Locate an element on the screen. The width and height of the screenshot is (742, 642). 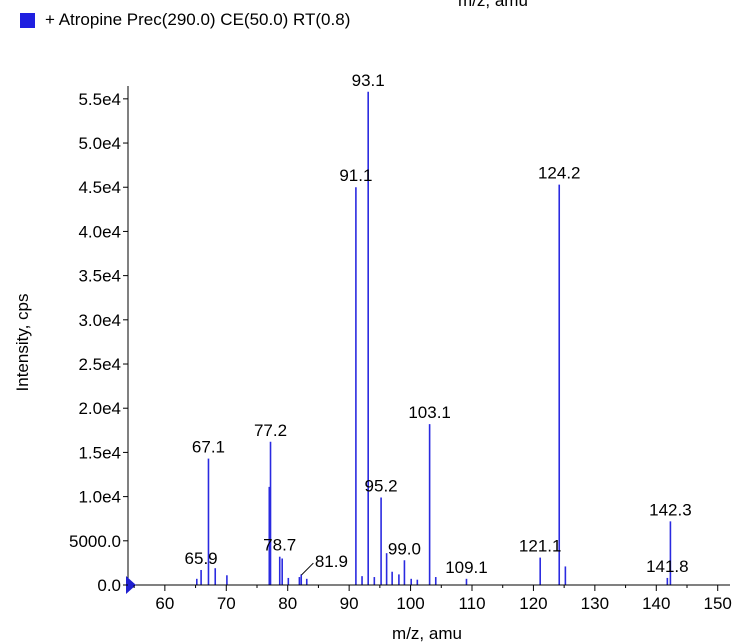
legend-label: + Atropine Prec(290.0) CE(50.0) RT(0.8) is located at coordinates (198, 19).